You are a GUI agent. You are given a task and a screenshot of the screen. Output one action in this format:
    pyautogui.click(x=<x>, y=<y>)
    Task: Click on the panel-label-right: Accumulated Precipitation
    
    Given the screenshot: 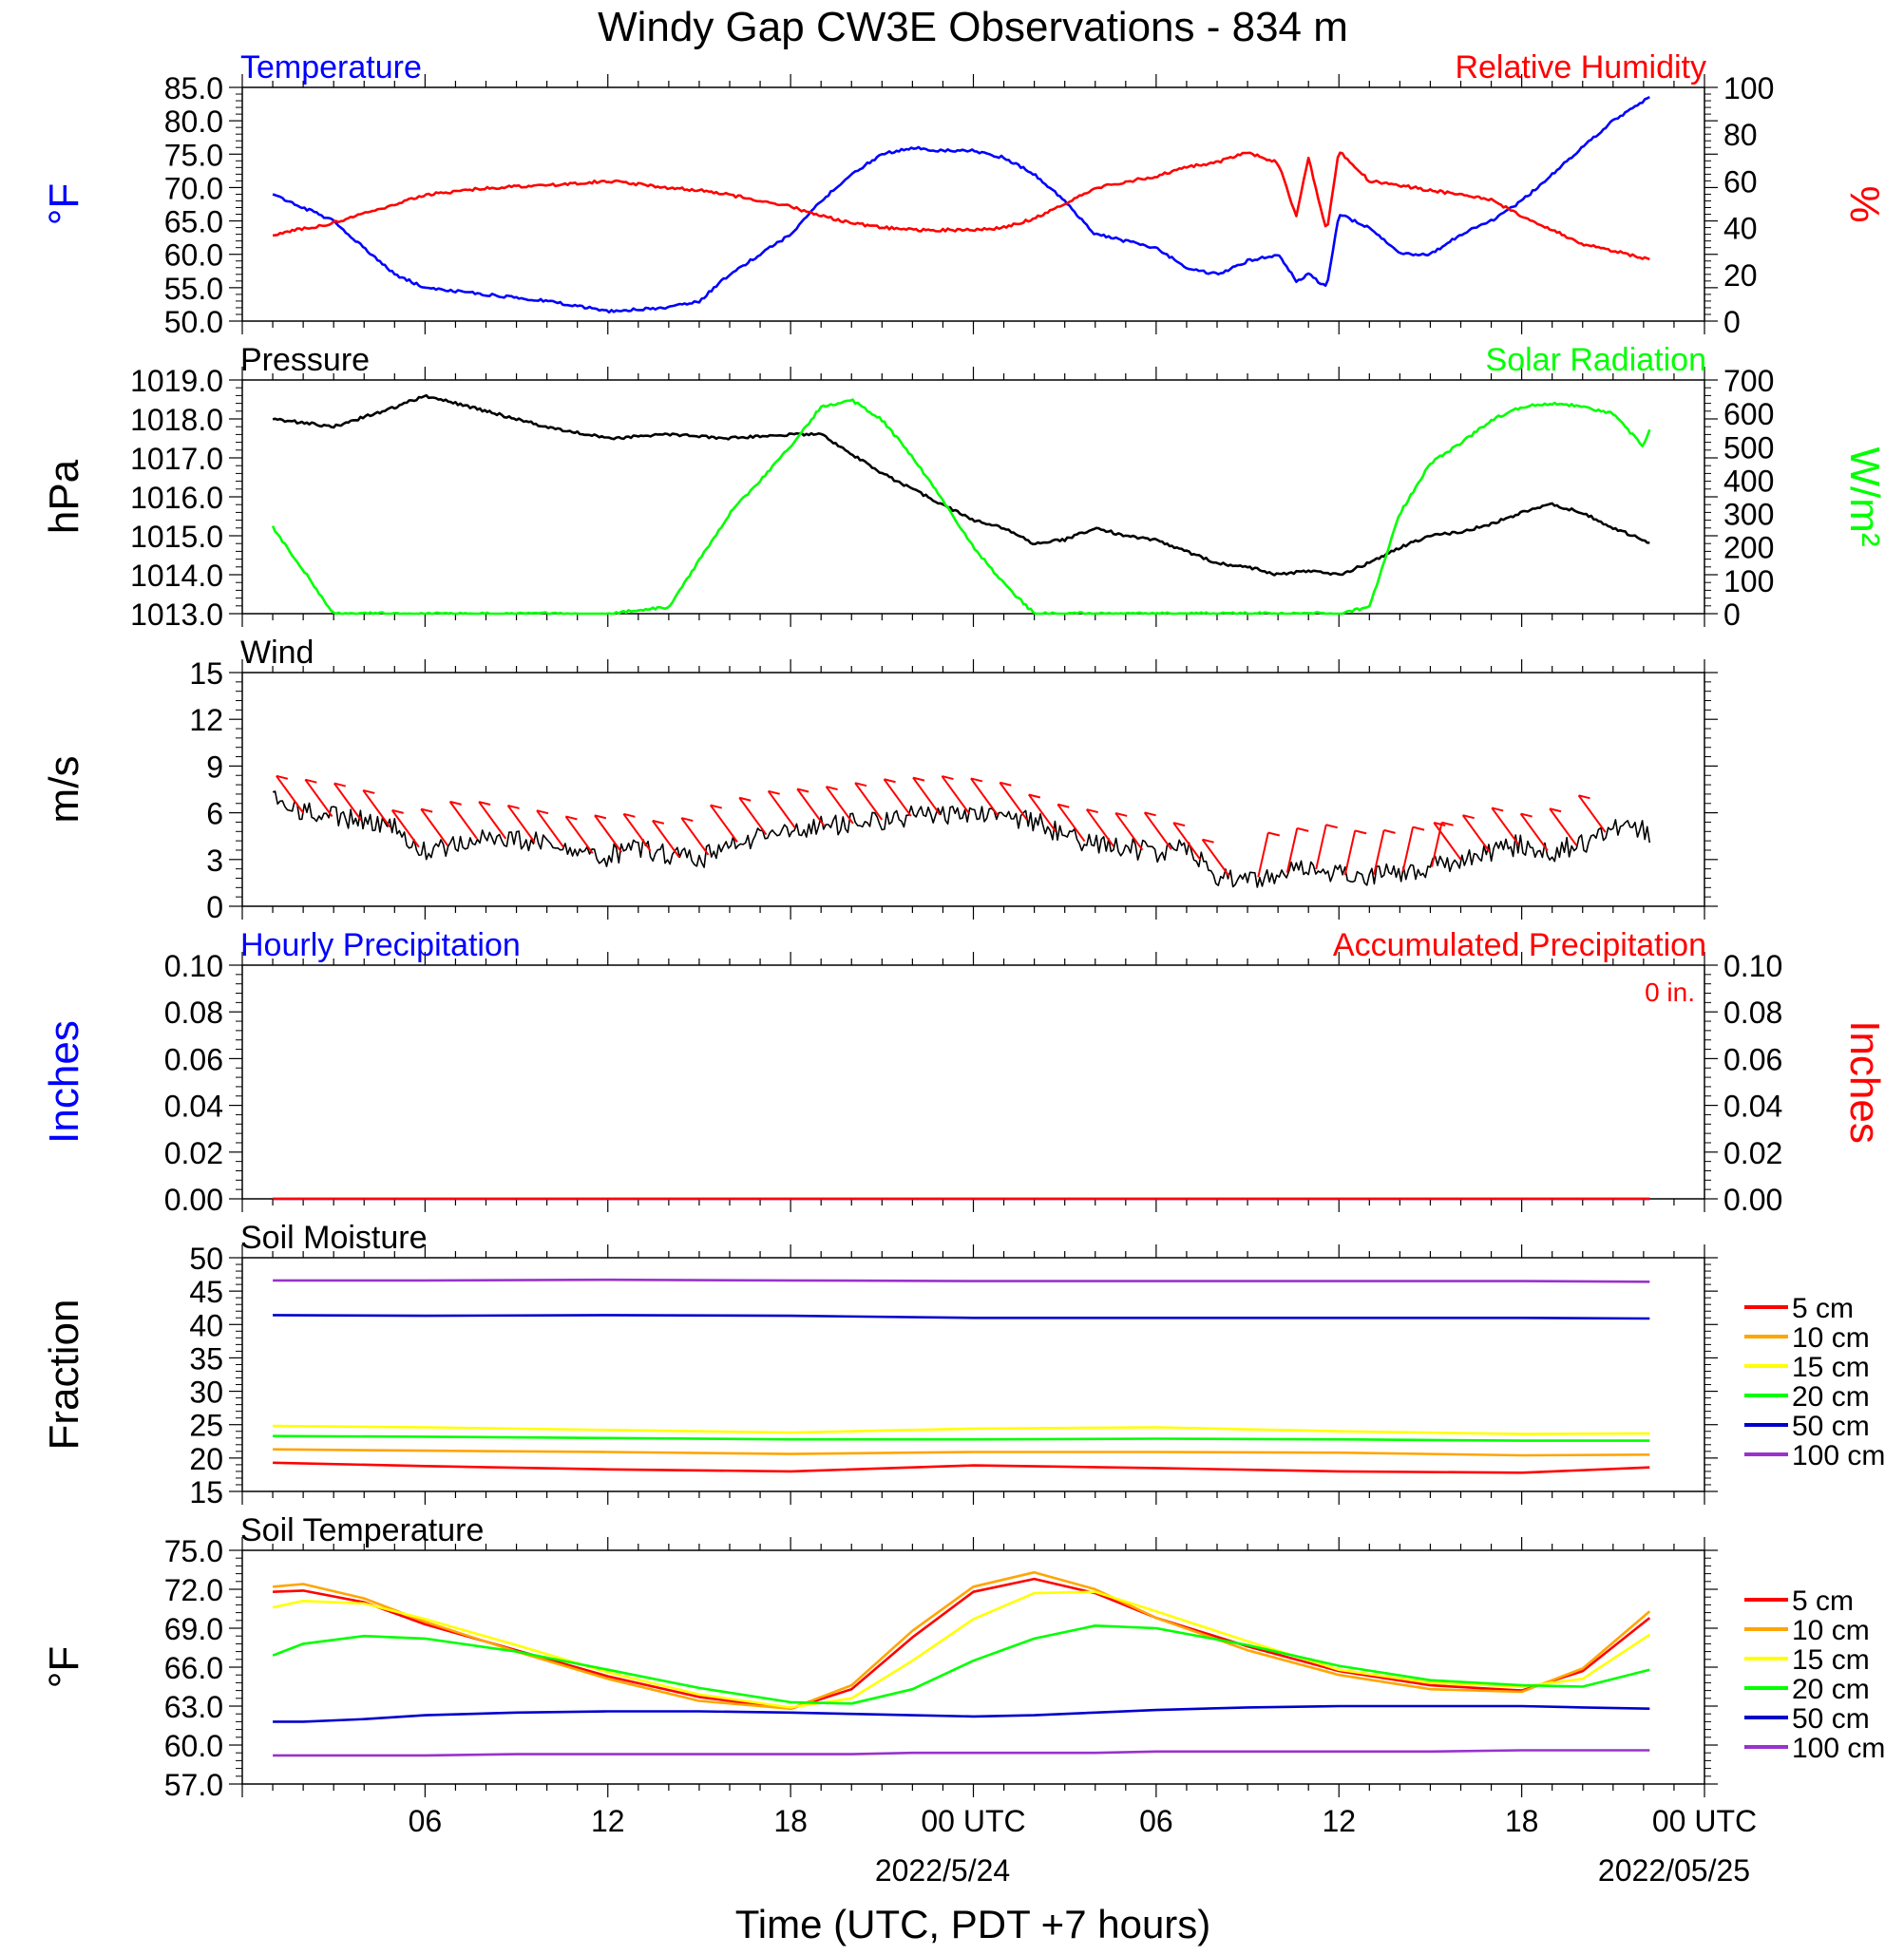 What is the action you would take?
    pyautogui.click(x=1519, y=945)
    